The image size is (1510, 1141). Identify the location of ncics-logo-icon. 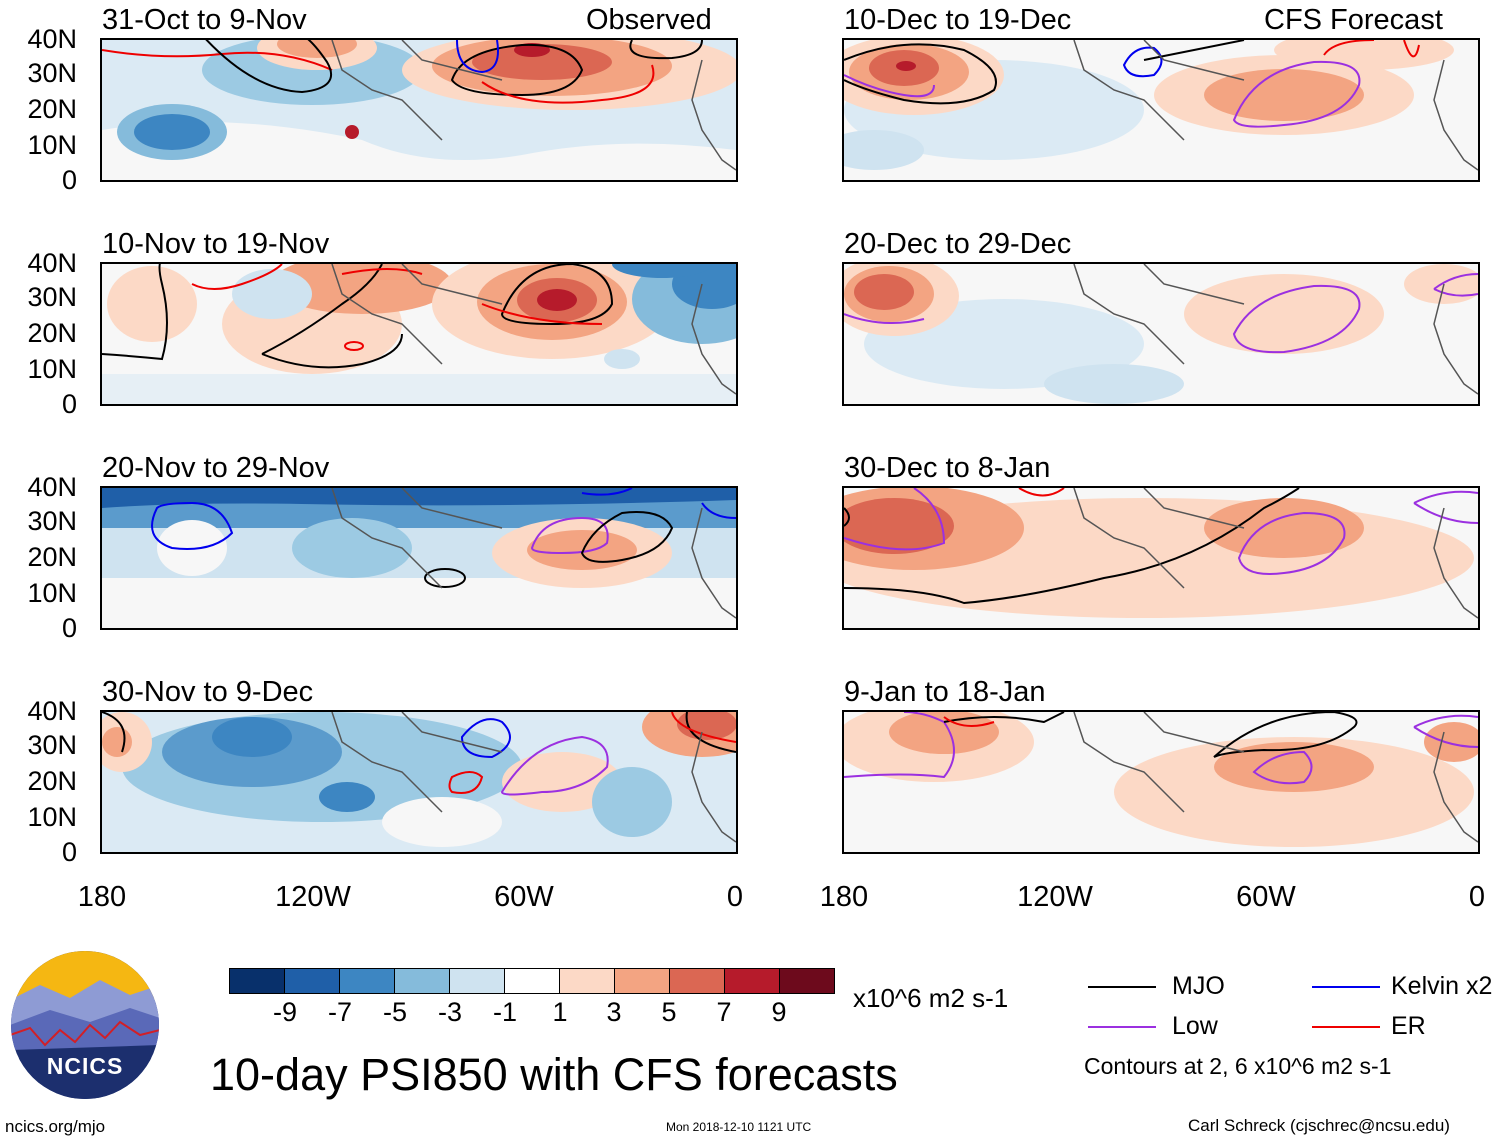
(85, 1025).